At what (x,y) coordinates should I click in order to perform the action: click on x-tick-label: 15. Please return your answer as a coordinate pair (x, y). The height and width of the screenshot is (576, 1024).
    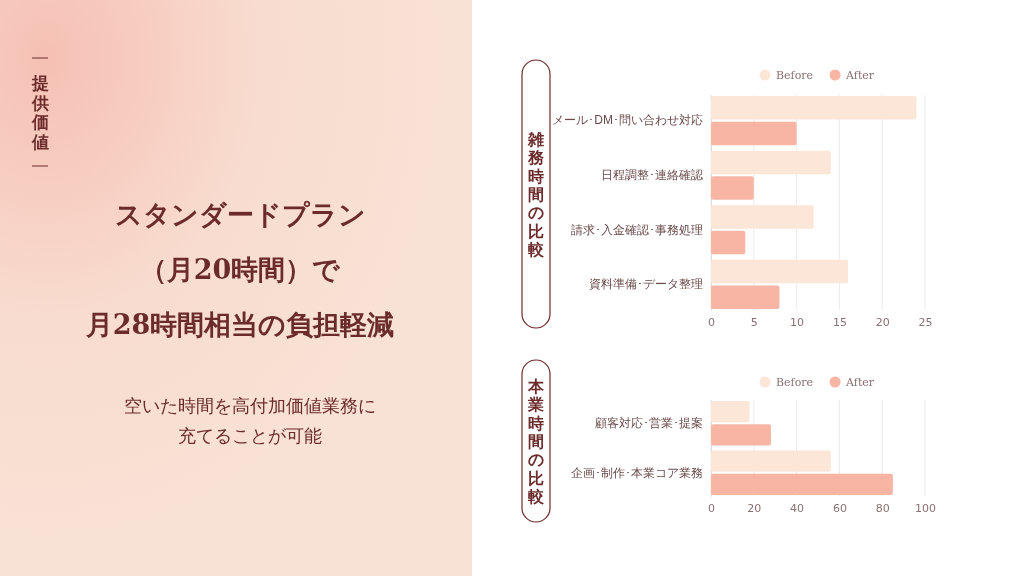
    Looking at the image, I should click on (839, 322).